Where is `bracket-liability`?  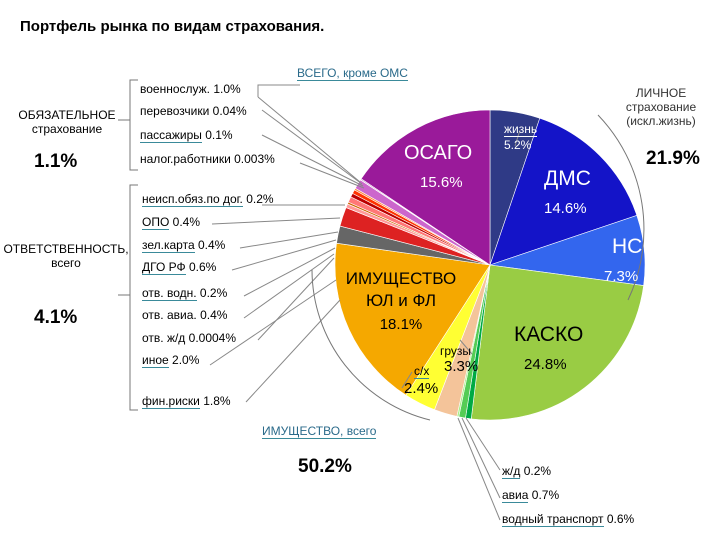
bracket-liability is located at coordinates (133, 297).